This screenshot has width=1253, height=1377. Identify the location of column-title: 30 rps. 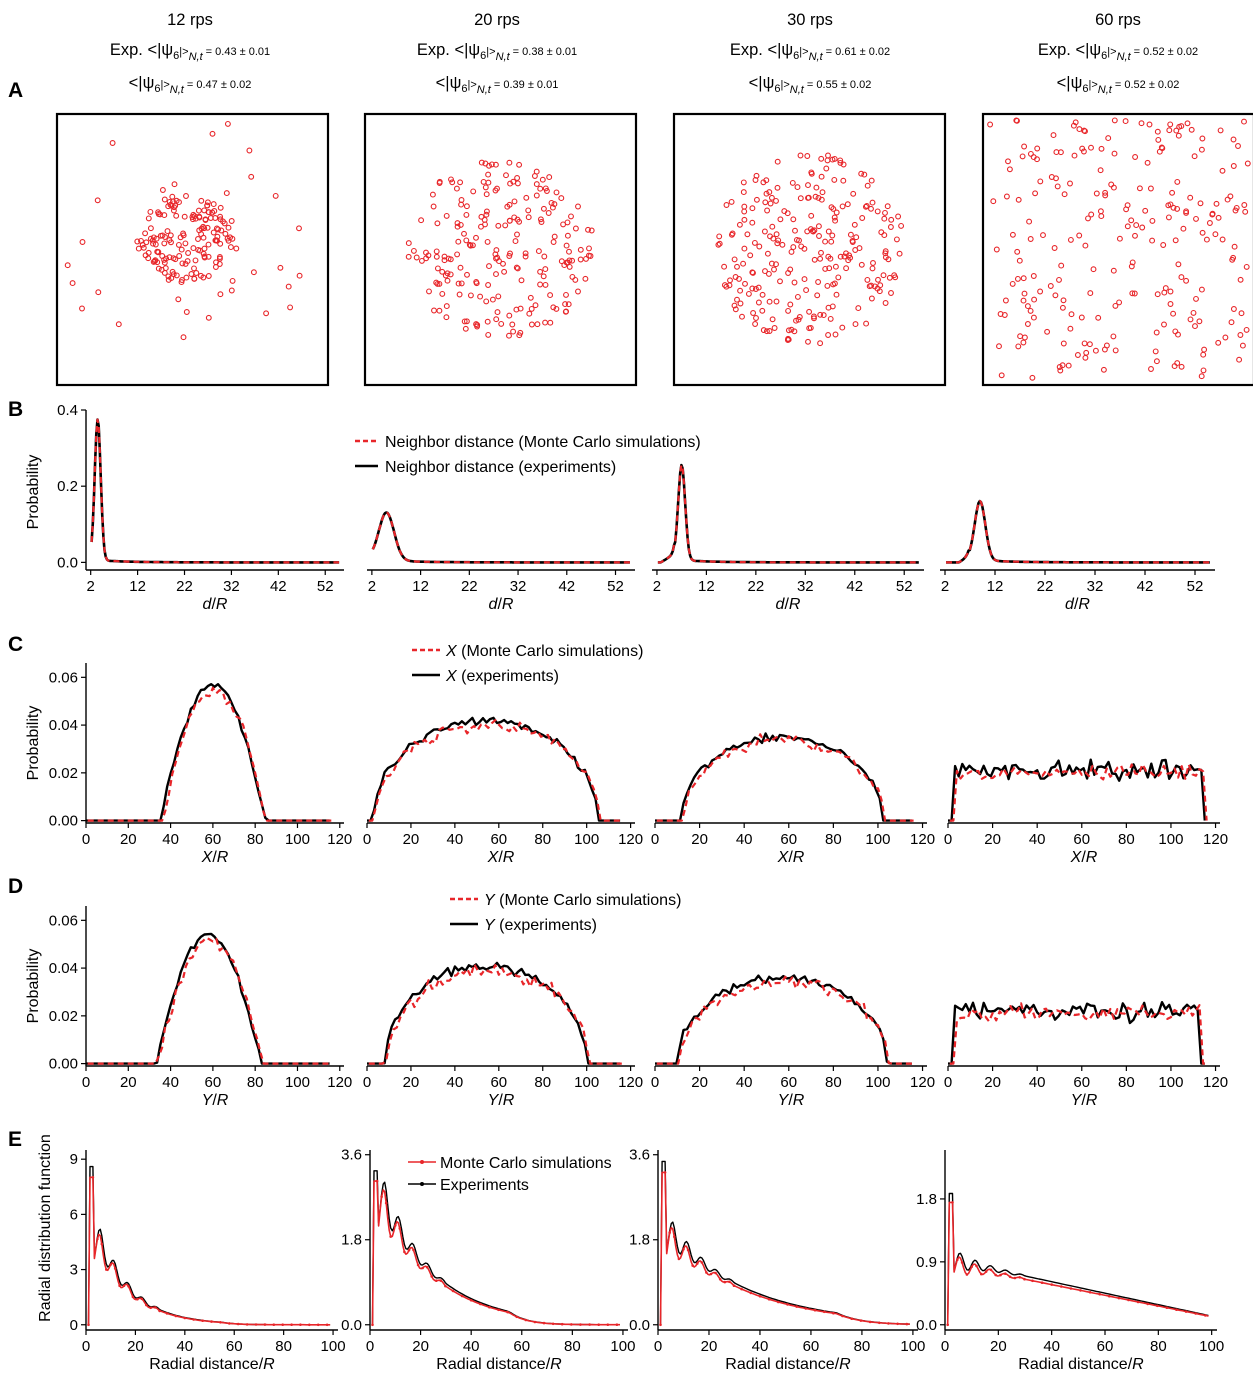
(810, 20).